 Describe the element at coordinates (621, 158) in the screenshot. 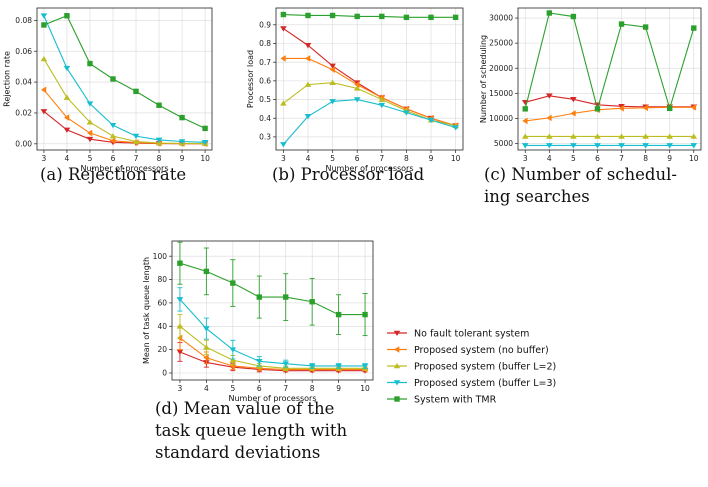

I see `x-tick-label: 7` at that location.